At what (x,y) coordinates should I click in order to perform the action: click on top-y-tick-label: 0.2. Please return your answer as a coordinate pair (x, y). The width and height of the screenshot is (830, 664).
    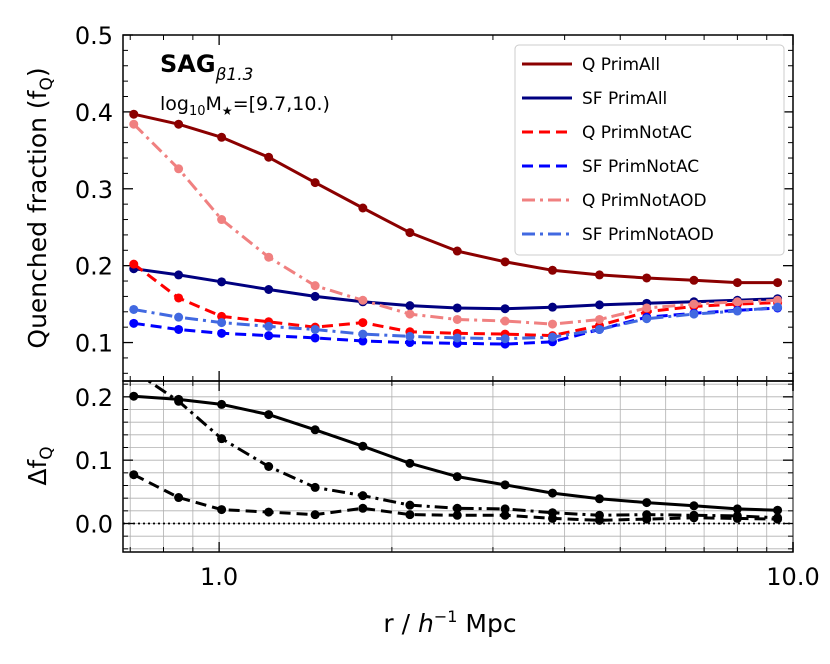
    Looking at the image, I should click on (94, 267).